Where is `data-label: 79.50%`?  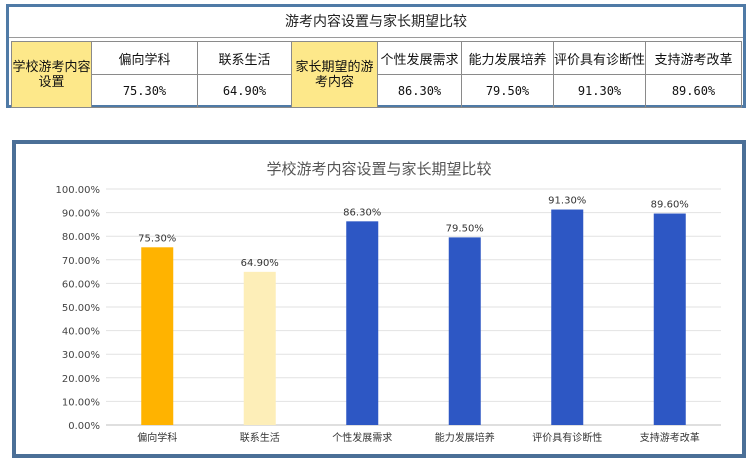 data-label: 79.50% is located at coordinates (465, 228).